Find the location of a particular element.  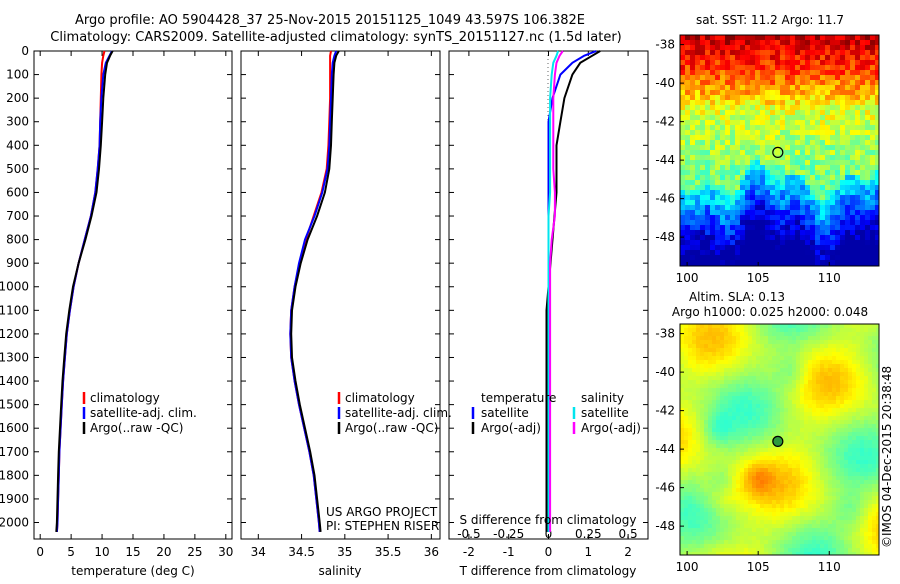

depth-tick-label: 1700 is located at coordinates (14, 452).